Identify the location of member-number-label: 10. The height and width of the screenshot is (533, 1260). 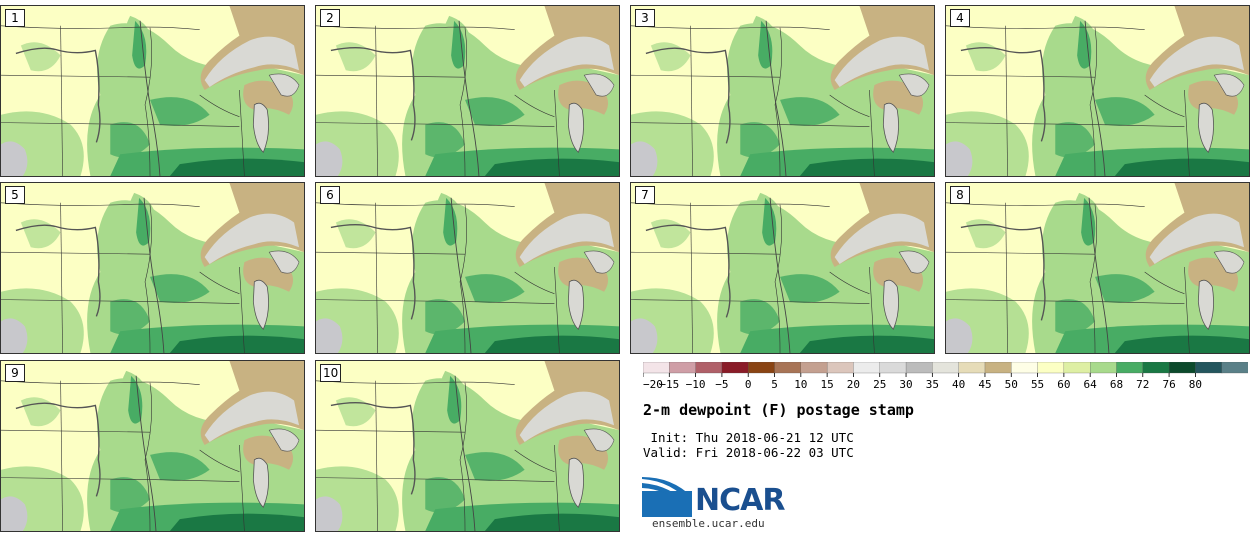
(331, 373).